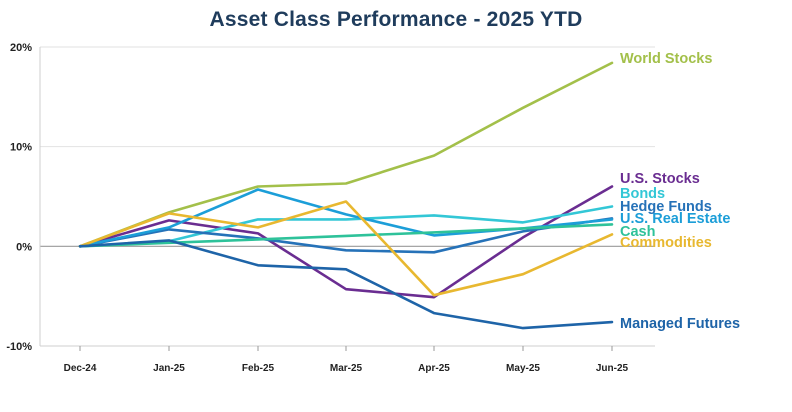  What do you see at coordinates (675, 219) in the screenshot?
I see `series-label: U.S. Real Estate` at bounding box center [675, 219].